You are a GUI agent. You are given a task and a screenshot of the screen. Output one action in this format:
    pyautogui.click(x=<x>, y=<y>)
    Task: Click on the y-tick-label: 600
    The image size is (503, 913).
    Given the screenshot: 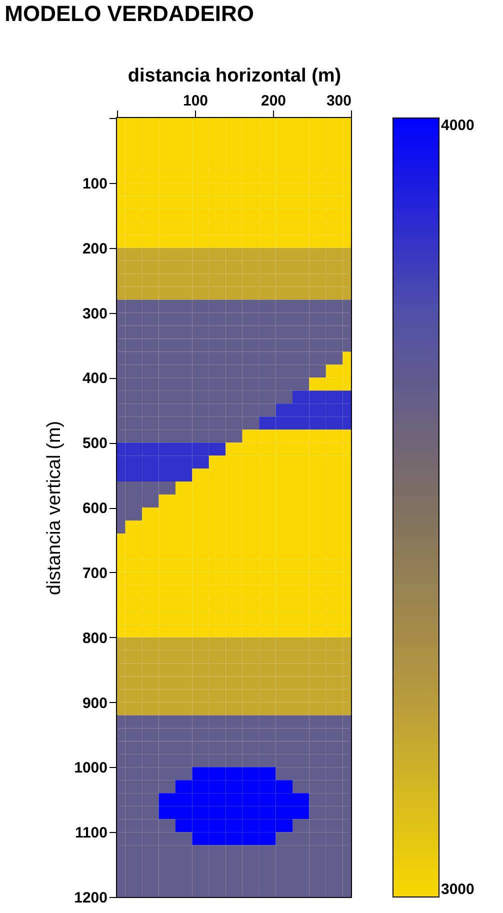 What is the action you would take?
    pyautogui.click(x=95, y=508)
    